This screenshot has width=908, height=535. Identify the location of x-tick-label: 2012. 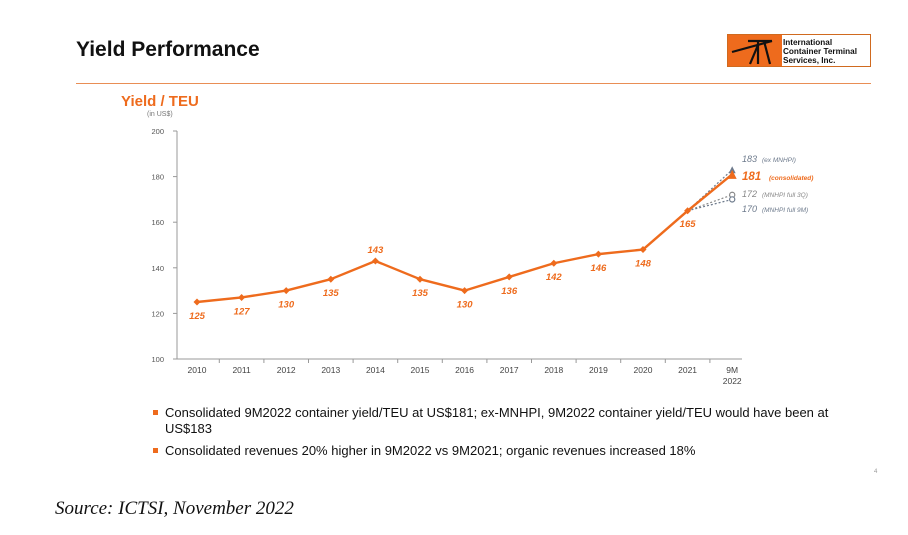
(286, 370).